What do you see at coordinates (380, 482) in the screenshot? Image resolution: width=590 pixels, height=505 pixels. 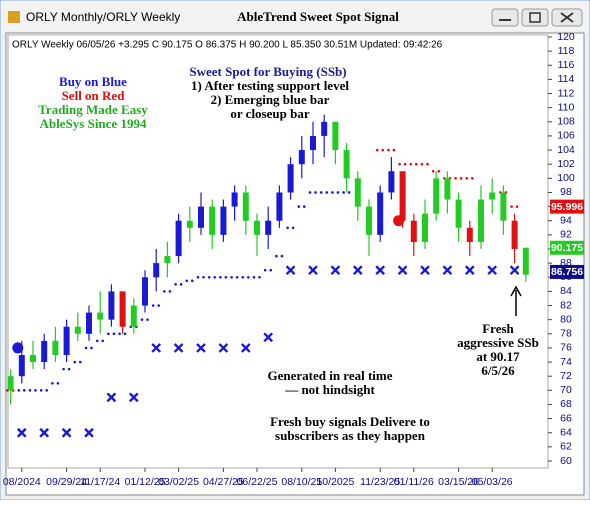 I see `x-tick-label: 11/23/25` at bounding box center [380, 482].